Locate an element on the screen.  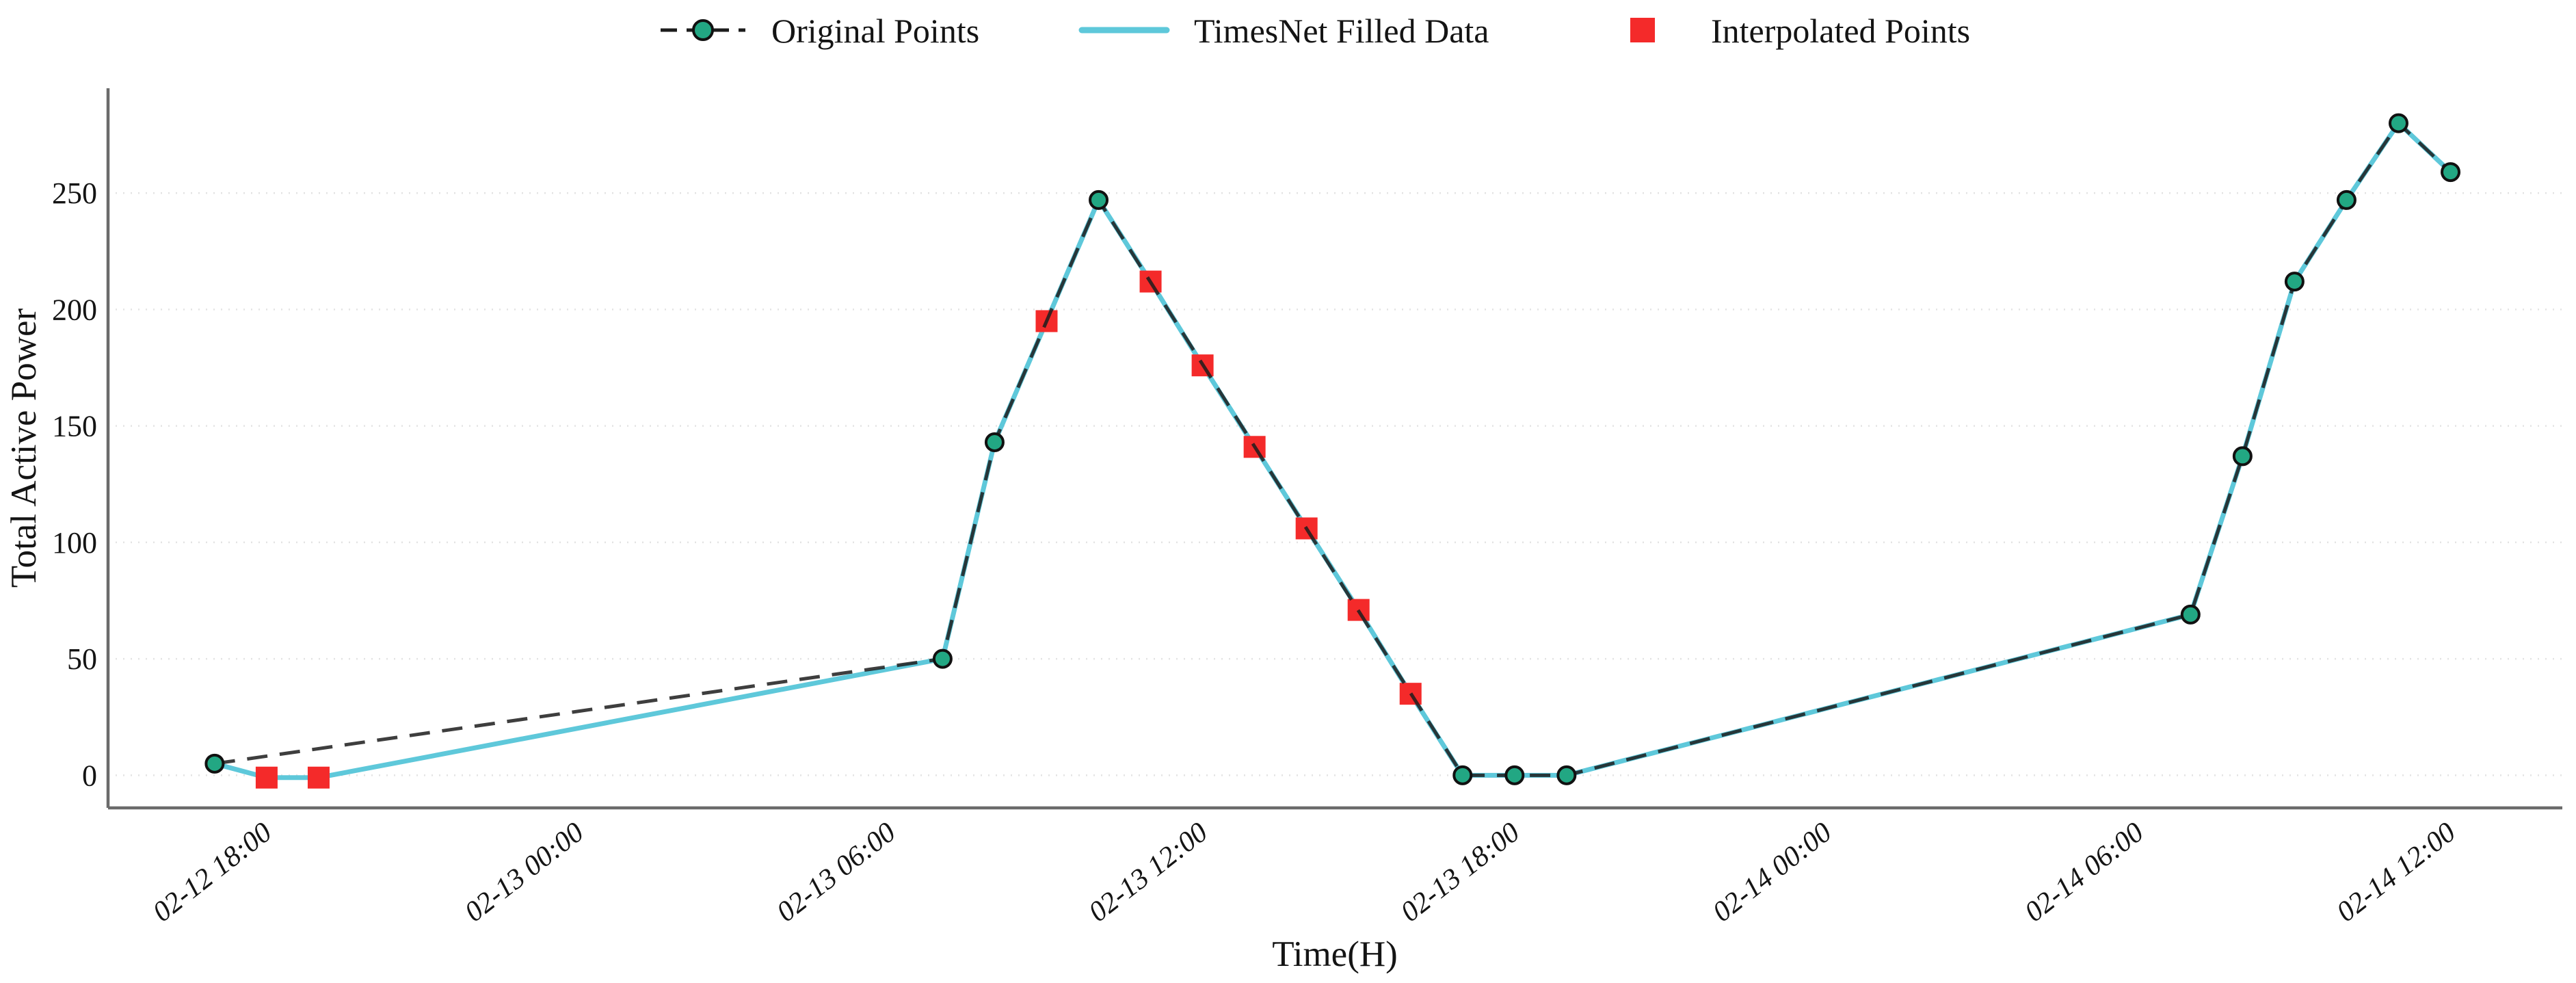
red-square-icon is located at coordinates (1642, 30).